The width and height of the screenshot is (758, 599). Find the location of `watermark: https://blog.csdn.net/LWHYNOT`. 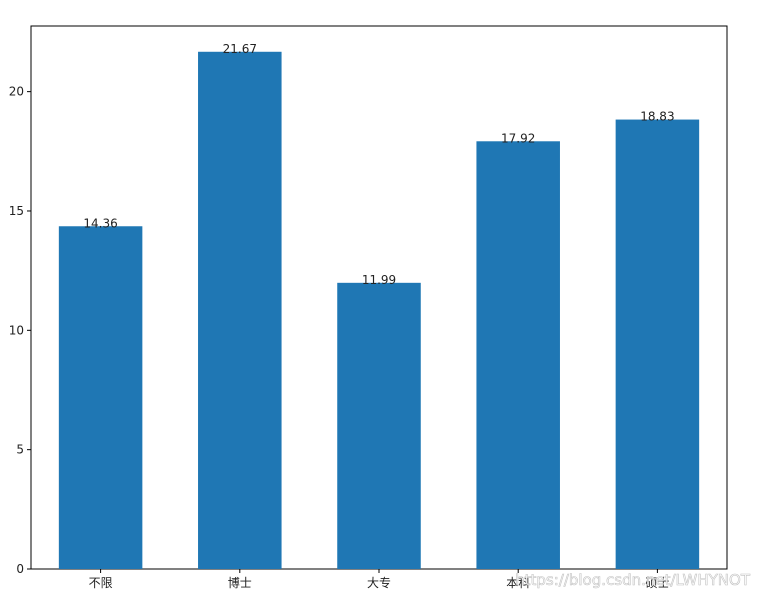

watermark: https://blog.csdn.net/LWHYNOT is located at coordinates (633, 580).